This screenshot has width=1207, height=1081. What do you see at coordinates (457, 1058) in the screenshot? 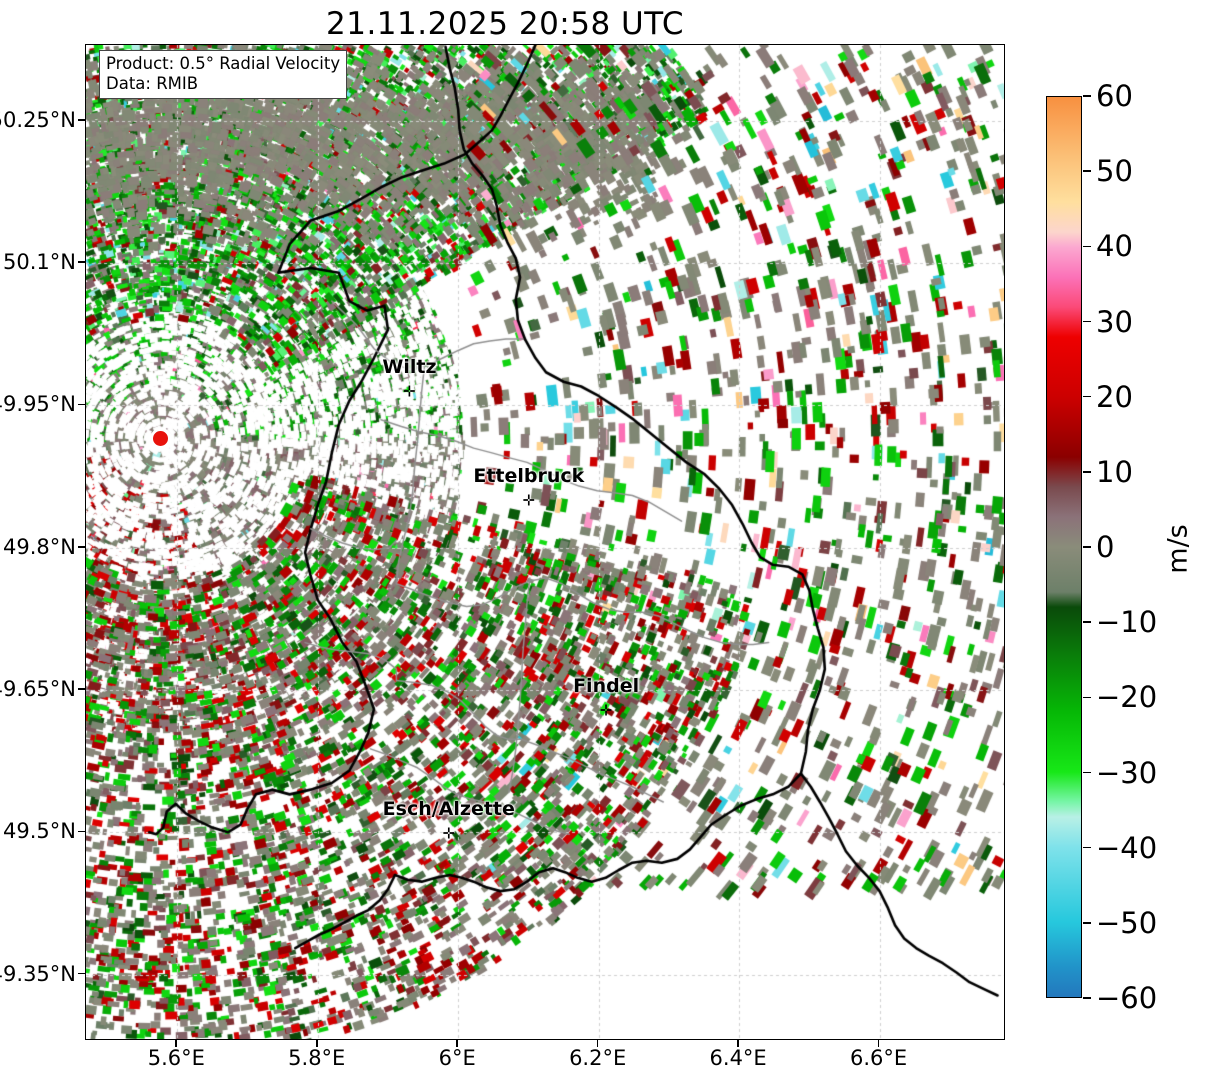
I see `x-axis-tick-label: 6°E` at bounding box center [457, 1058].